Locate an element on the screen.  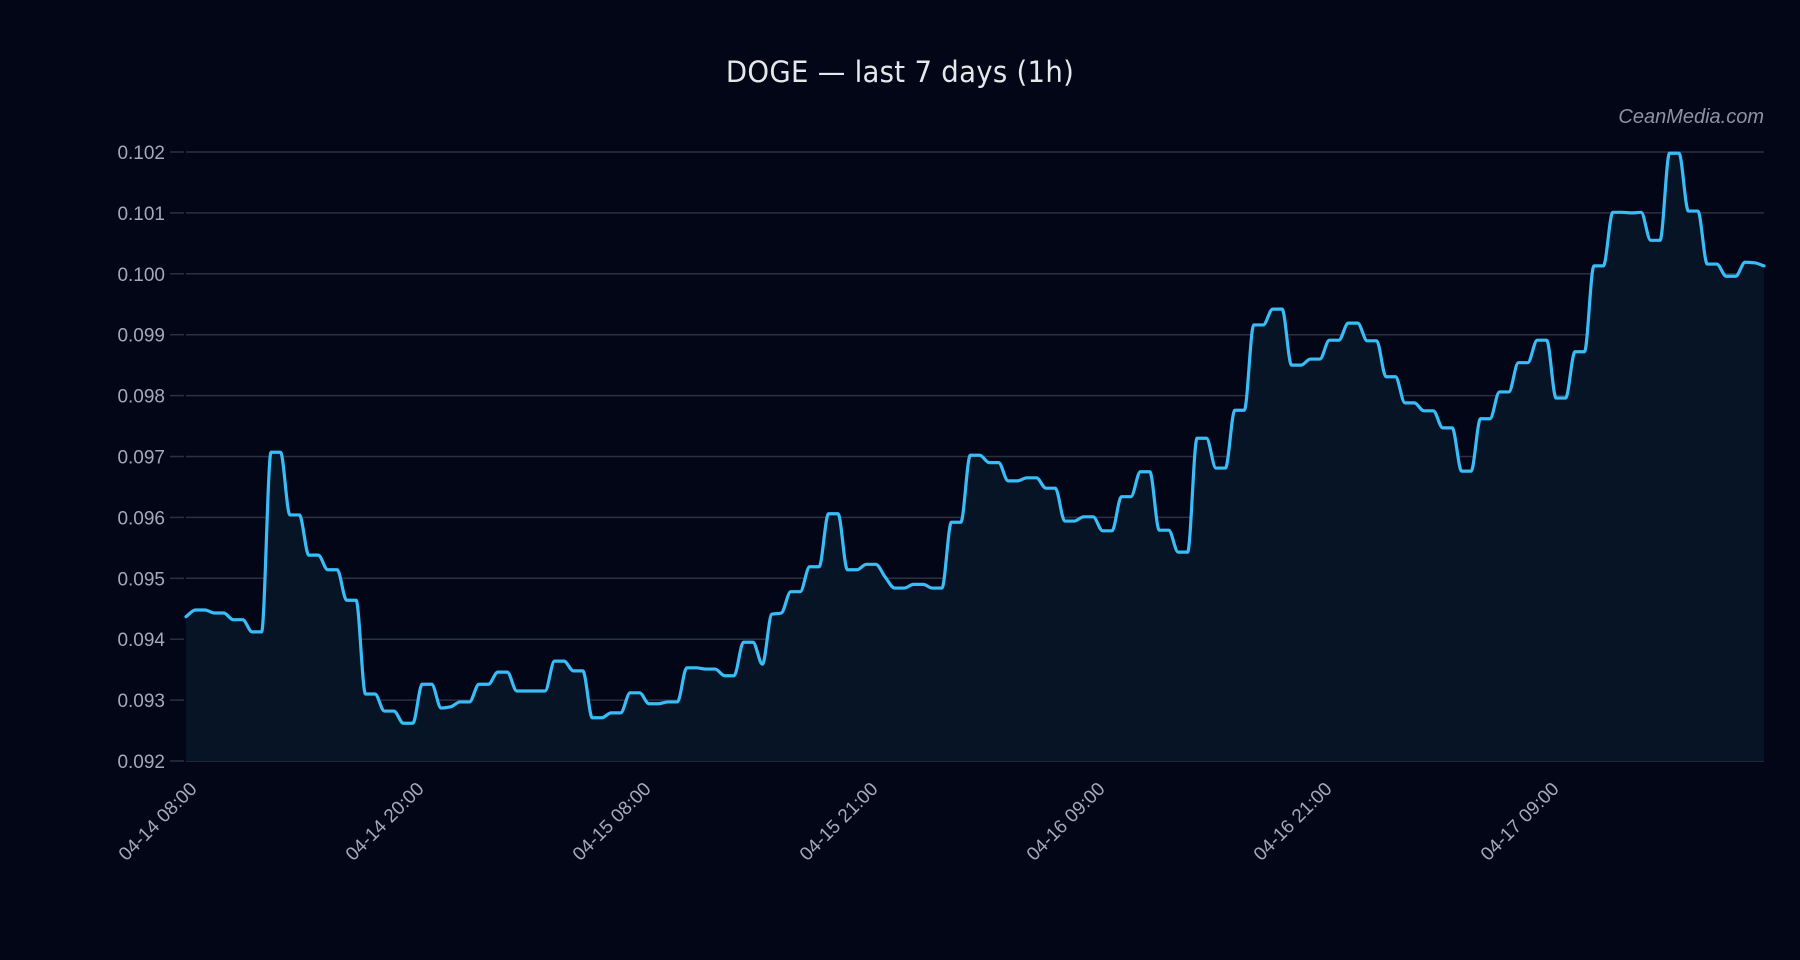
y-tick-label: 0.095 is located at coordinates (141, 579).